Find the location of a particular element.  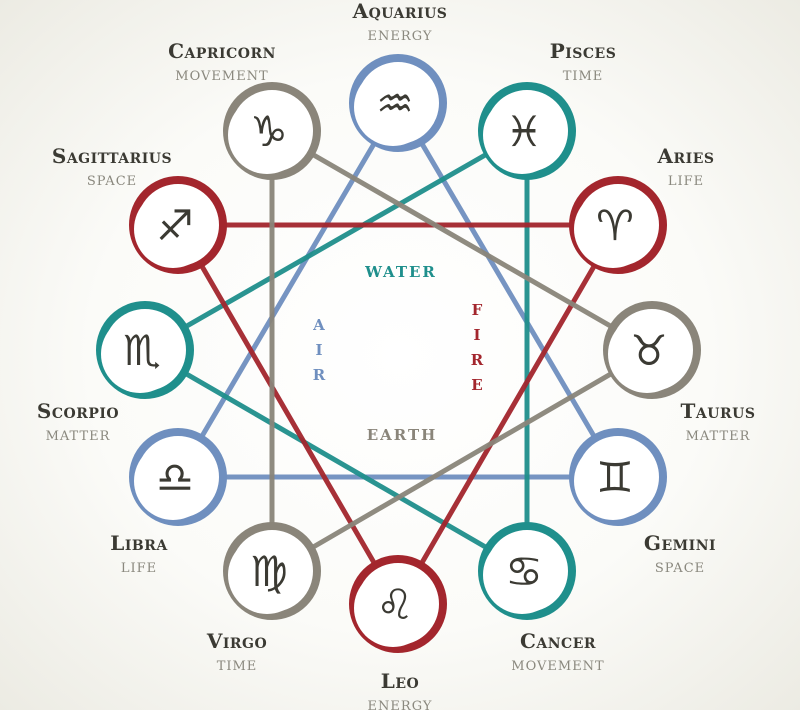

leo-icon: ♌ is located at coordinates (398, 604).